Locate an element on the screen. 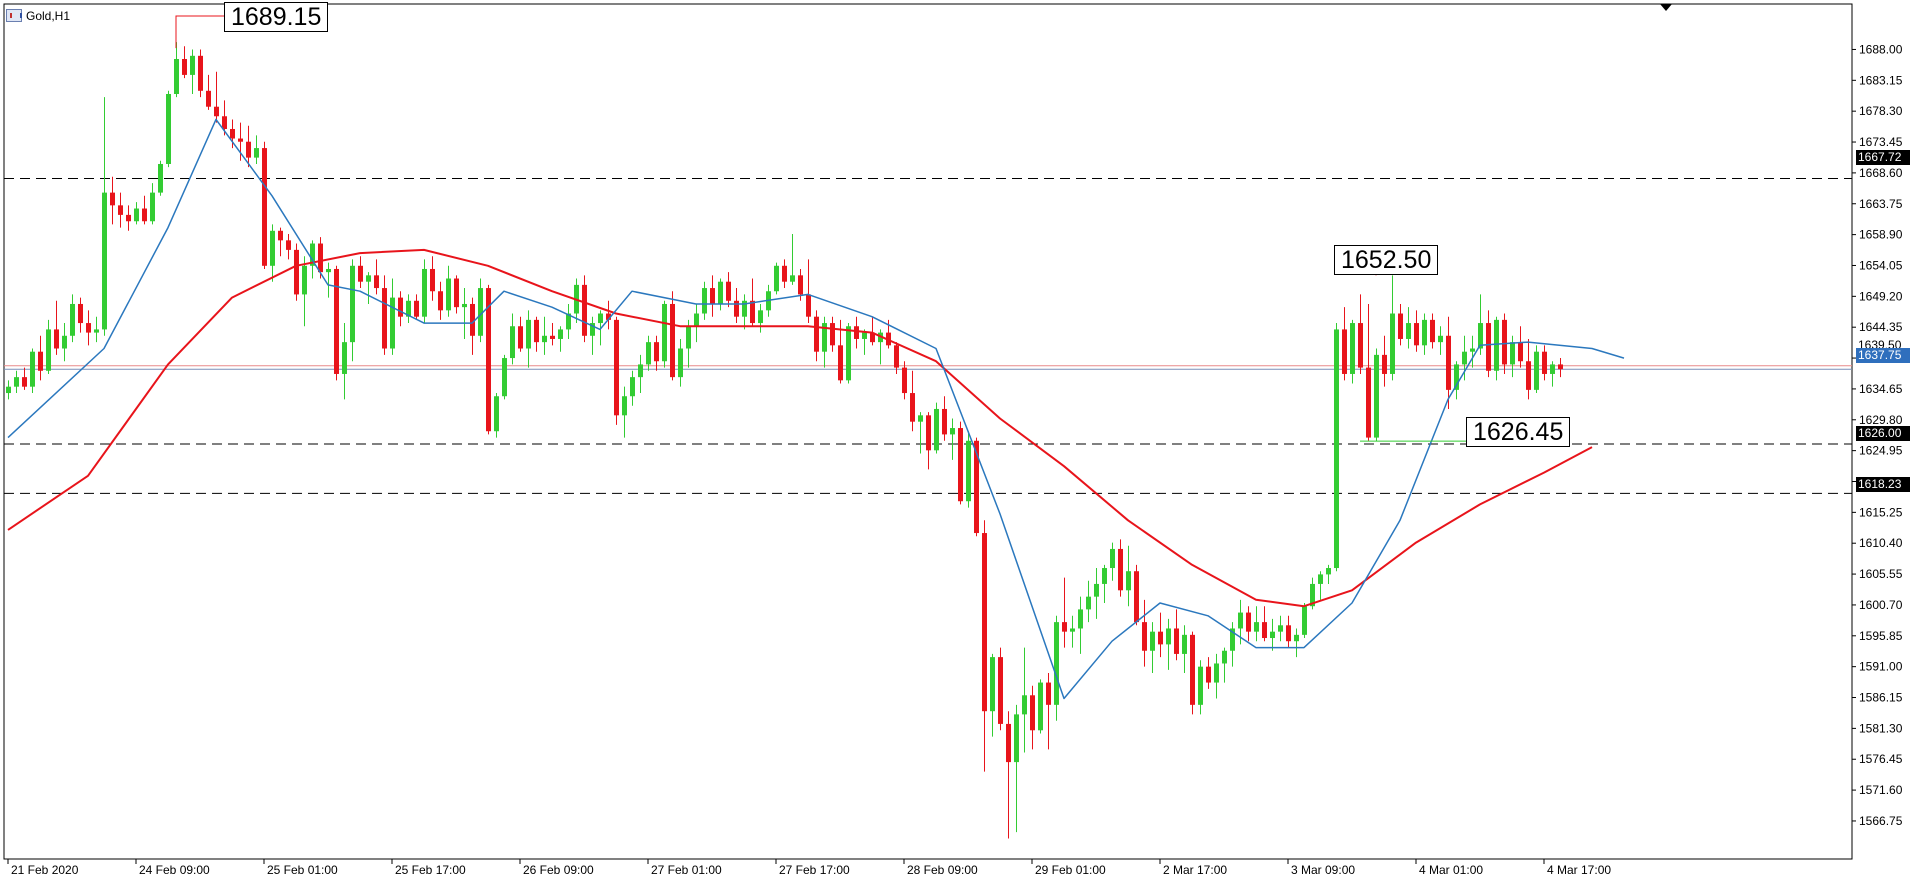 The image size is (1920, 883). symbol-icon is located at coordinates (14, 15).